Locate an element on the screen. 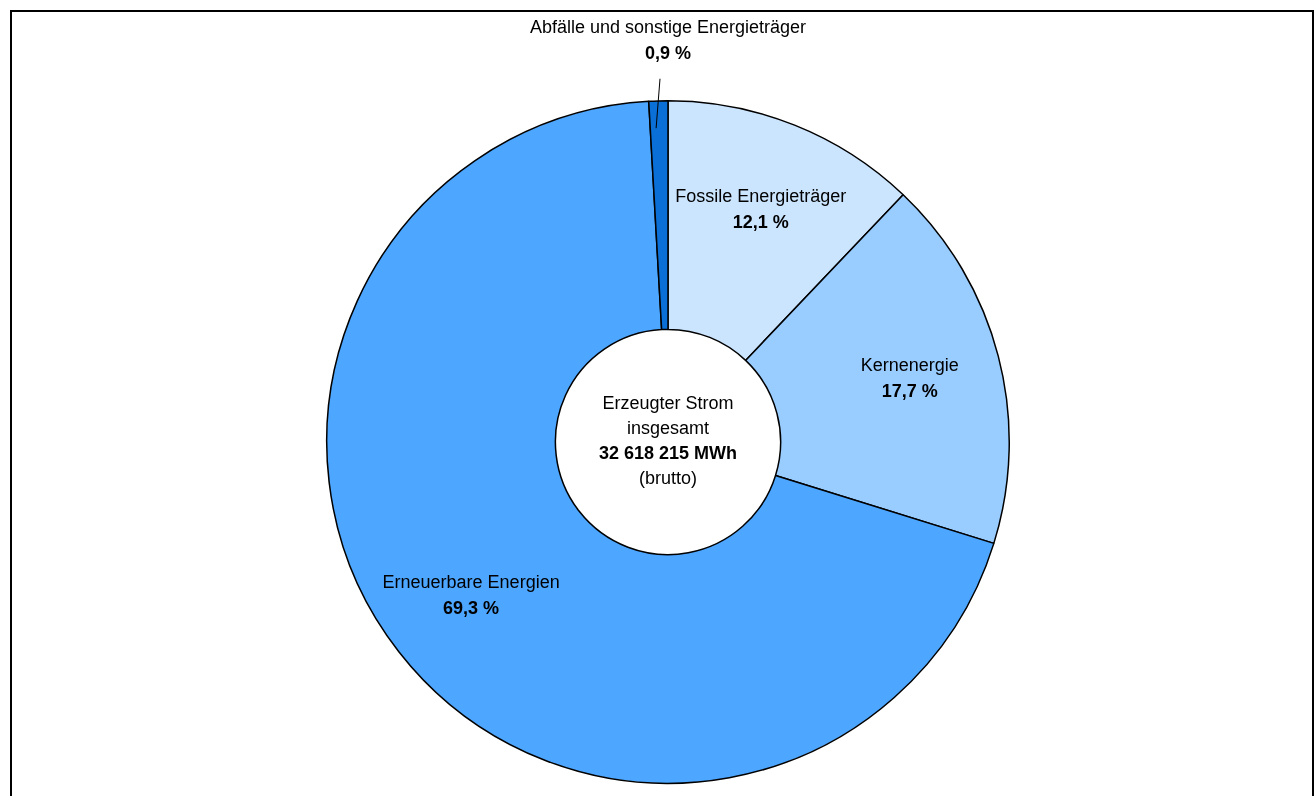  text: 32 618 215 MWh is located at coordinates (668, 453).